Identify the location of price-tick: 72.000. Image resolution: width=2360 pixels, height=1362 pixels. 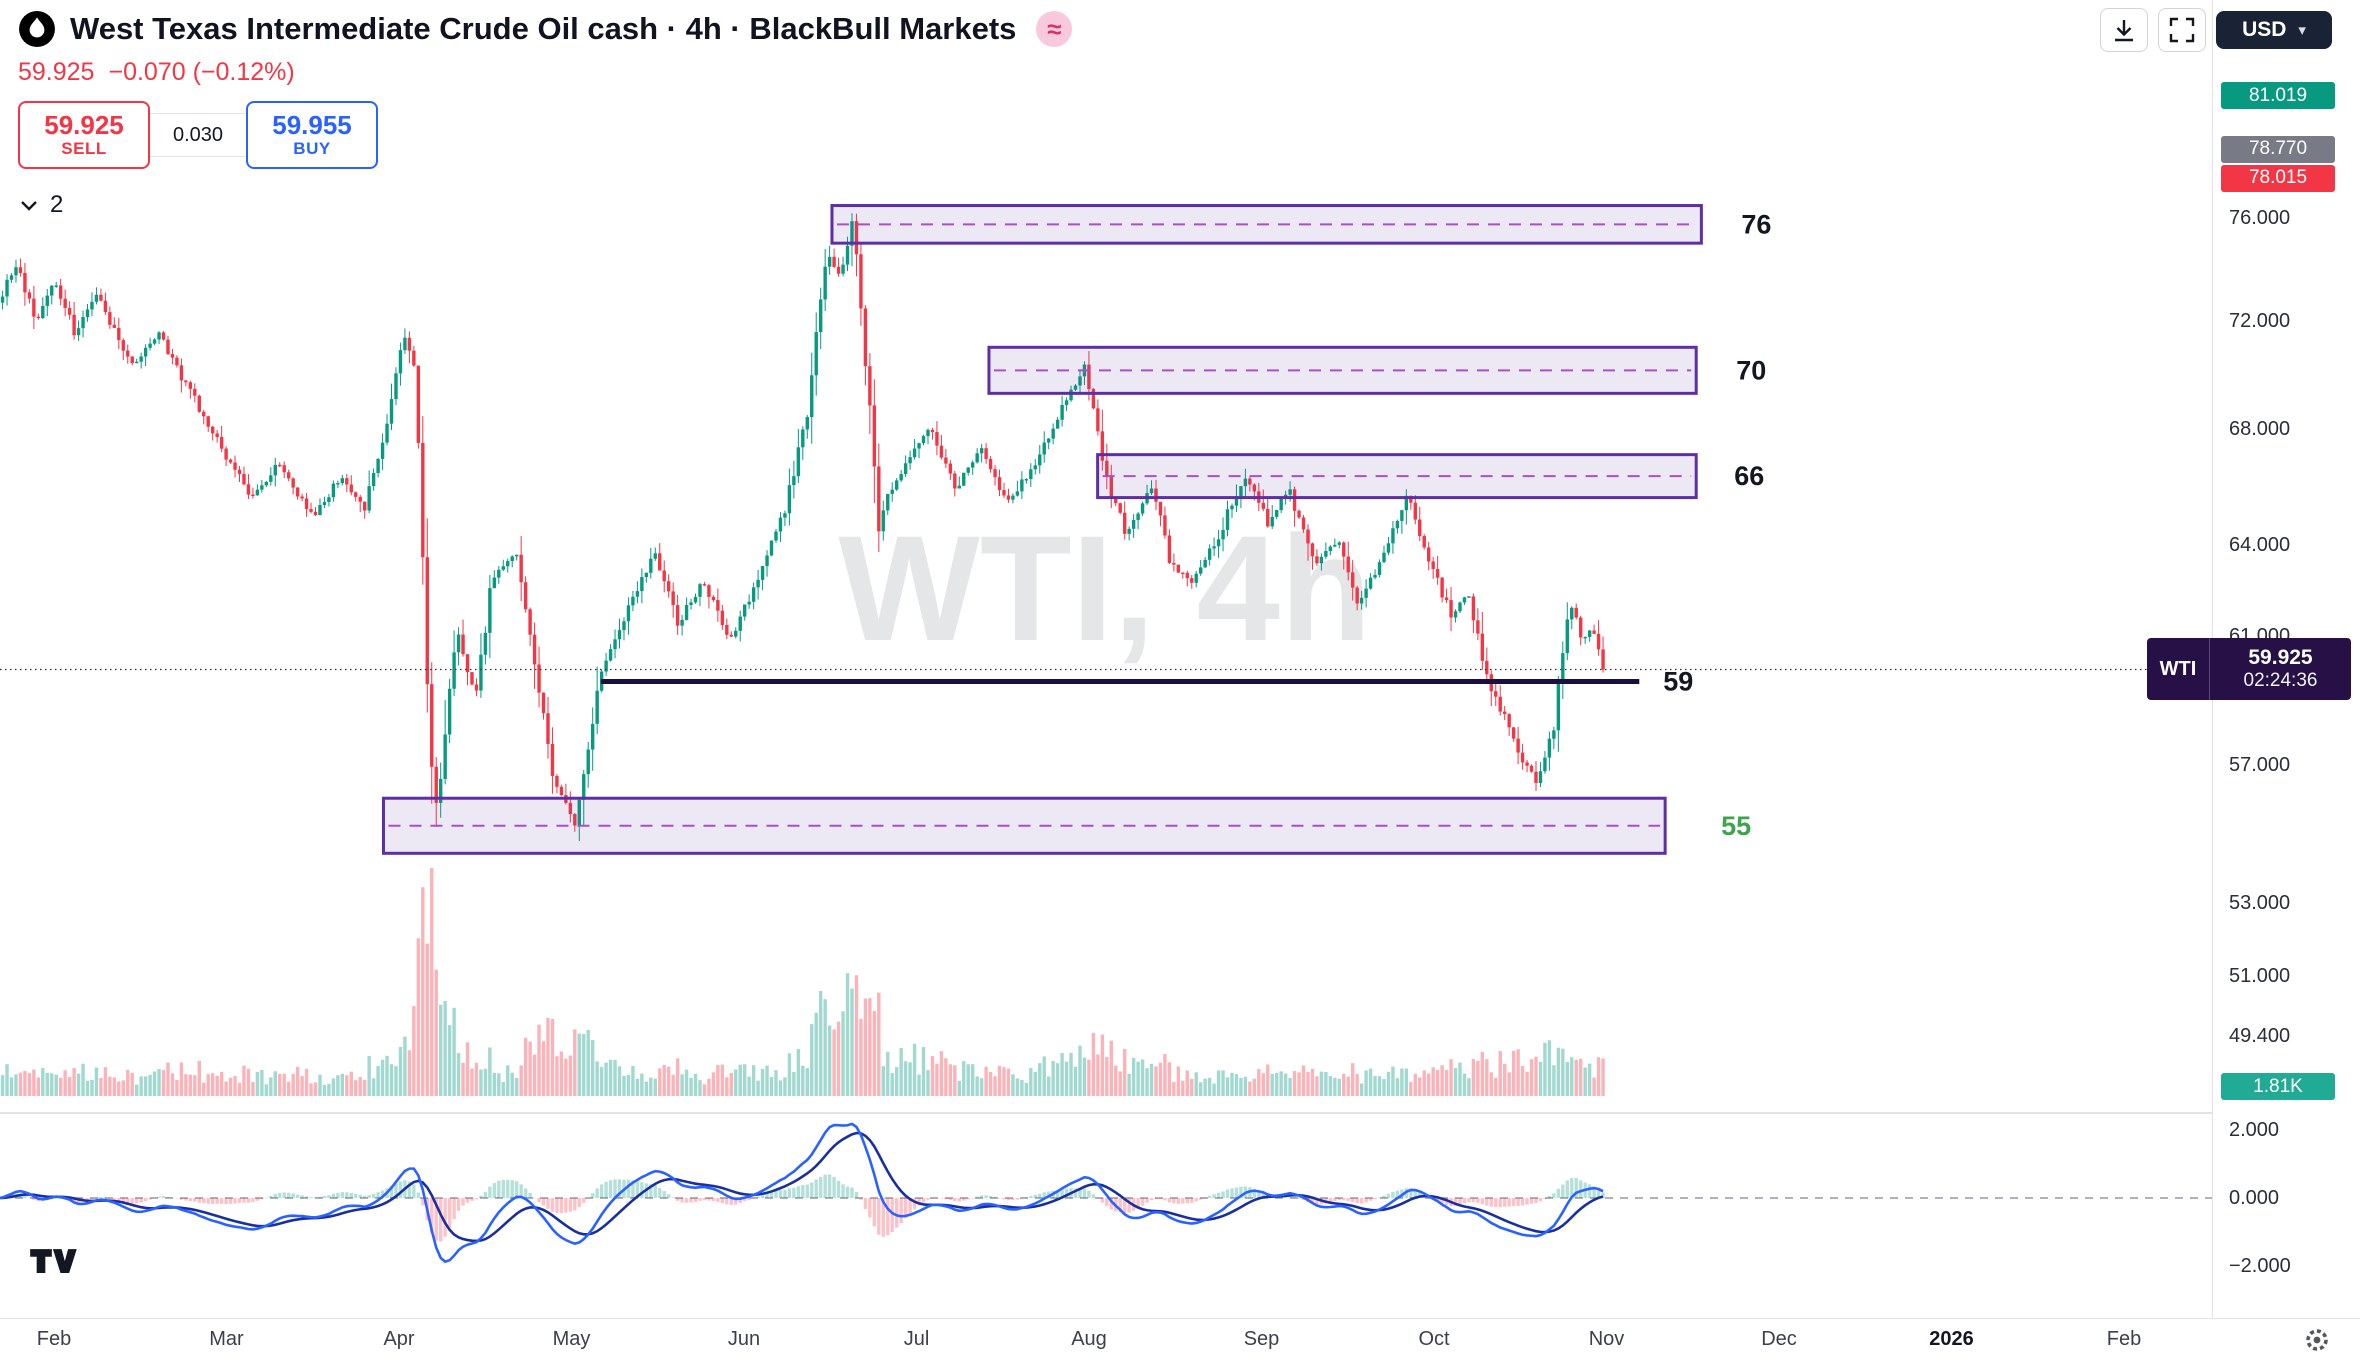
(2260, 320).